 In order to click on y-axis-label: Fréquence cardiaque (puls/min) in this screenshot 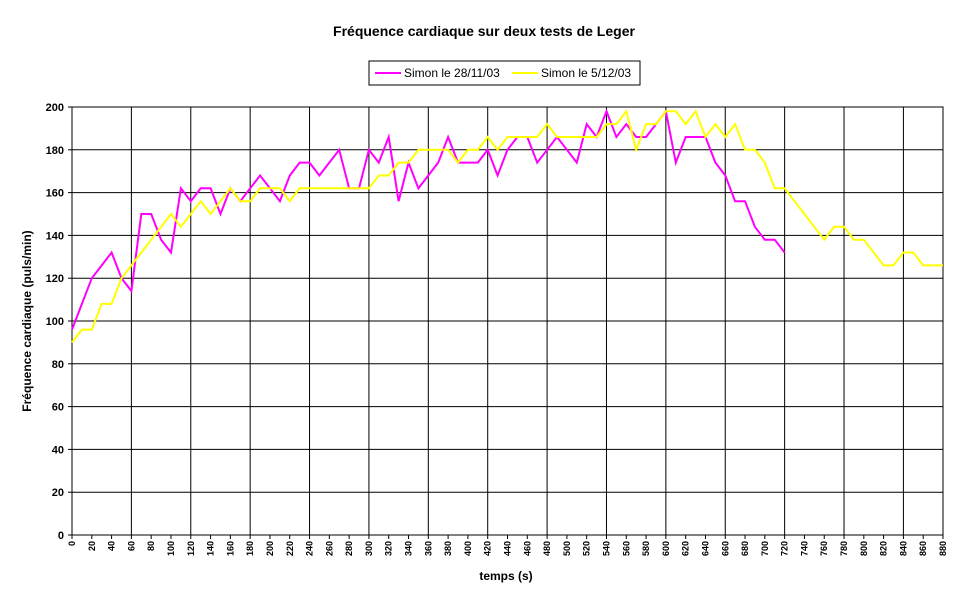, I will do `click(27, 320)`.